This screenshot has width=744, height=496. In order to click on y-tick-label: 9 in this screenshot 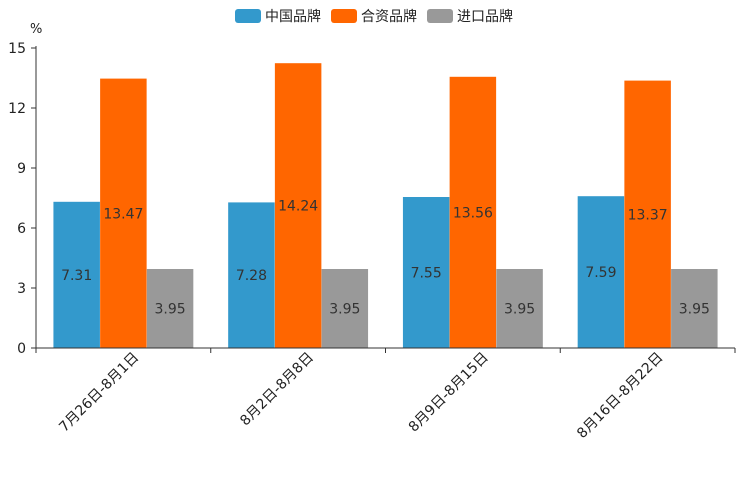, I will do `click(21, 169)`.